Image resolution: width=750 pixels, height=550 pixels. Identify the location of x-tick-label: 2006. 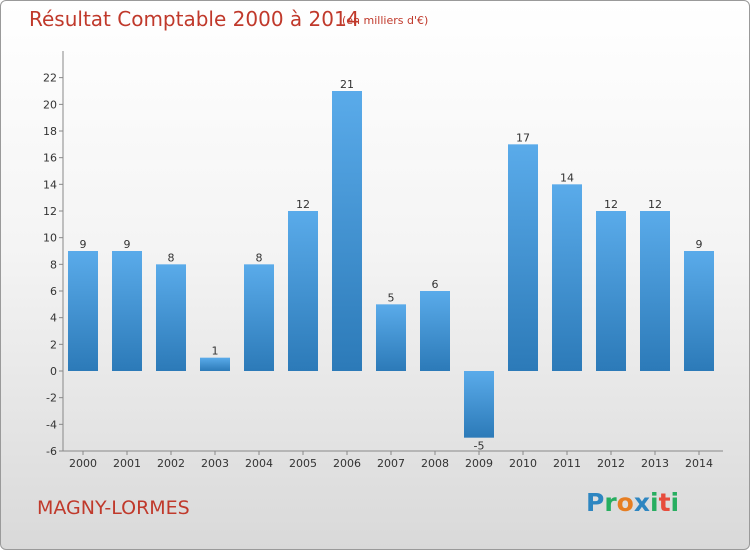
(347, 463).